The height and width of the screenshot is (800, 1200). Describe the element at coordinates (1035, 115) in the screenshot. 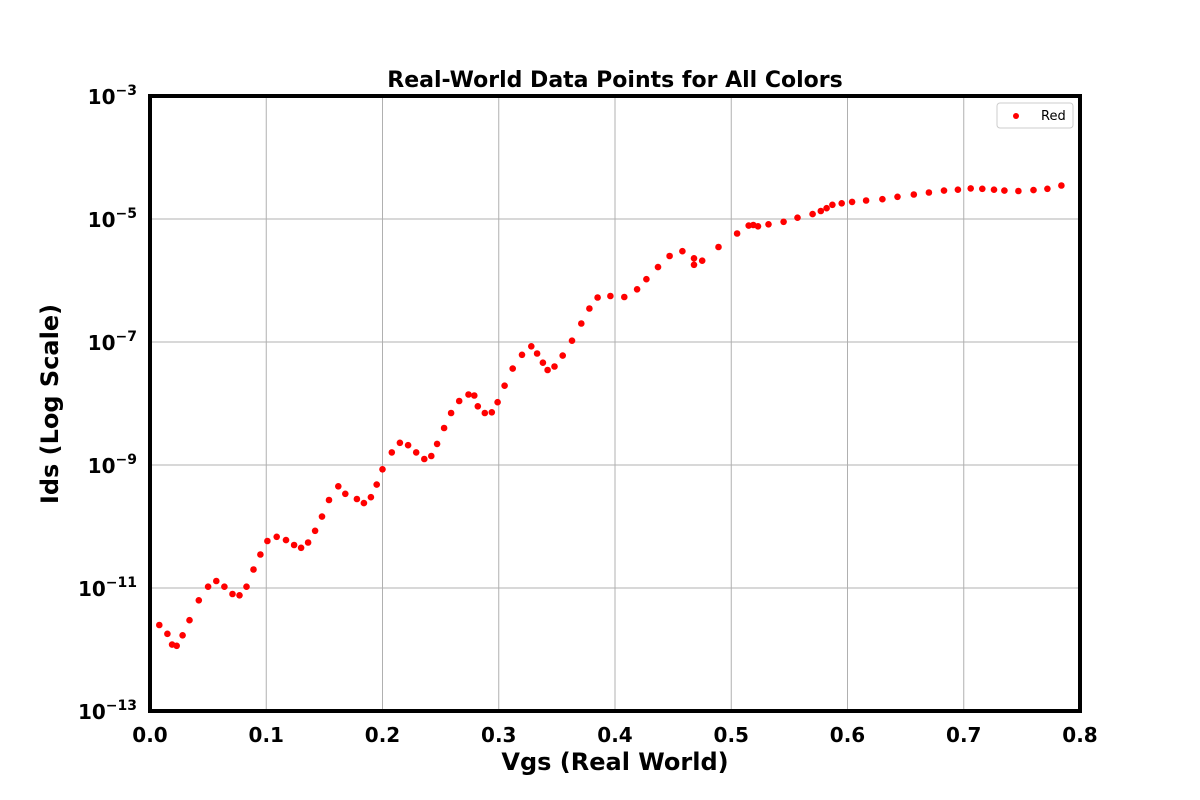

I see `legend: Red` at that location.